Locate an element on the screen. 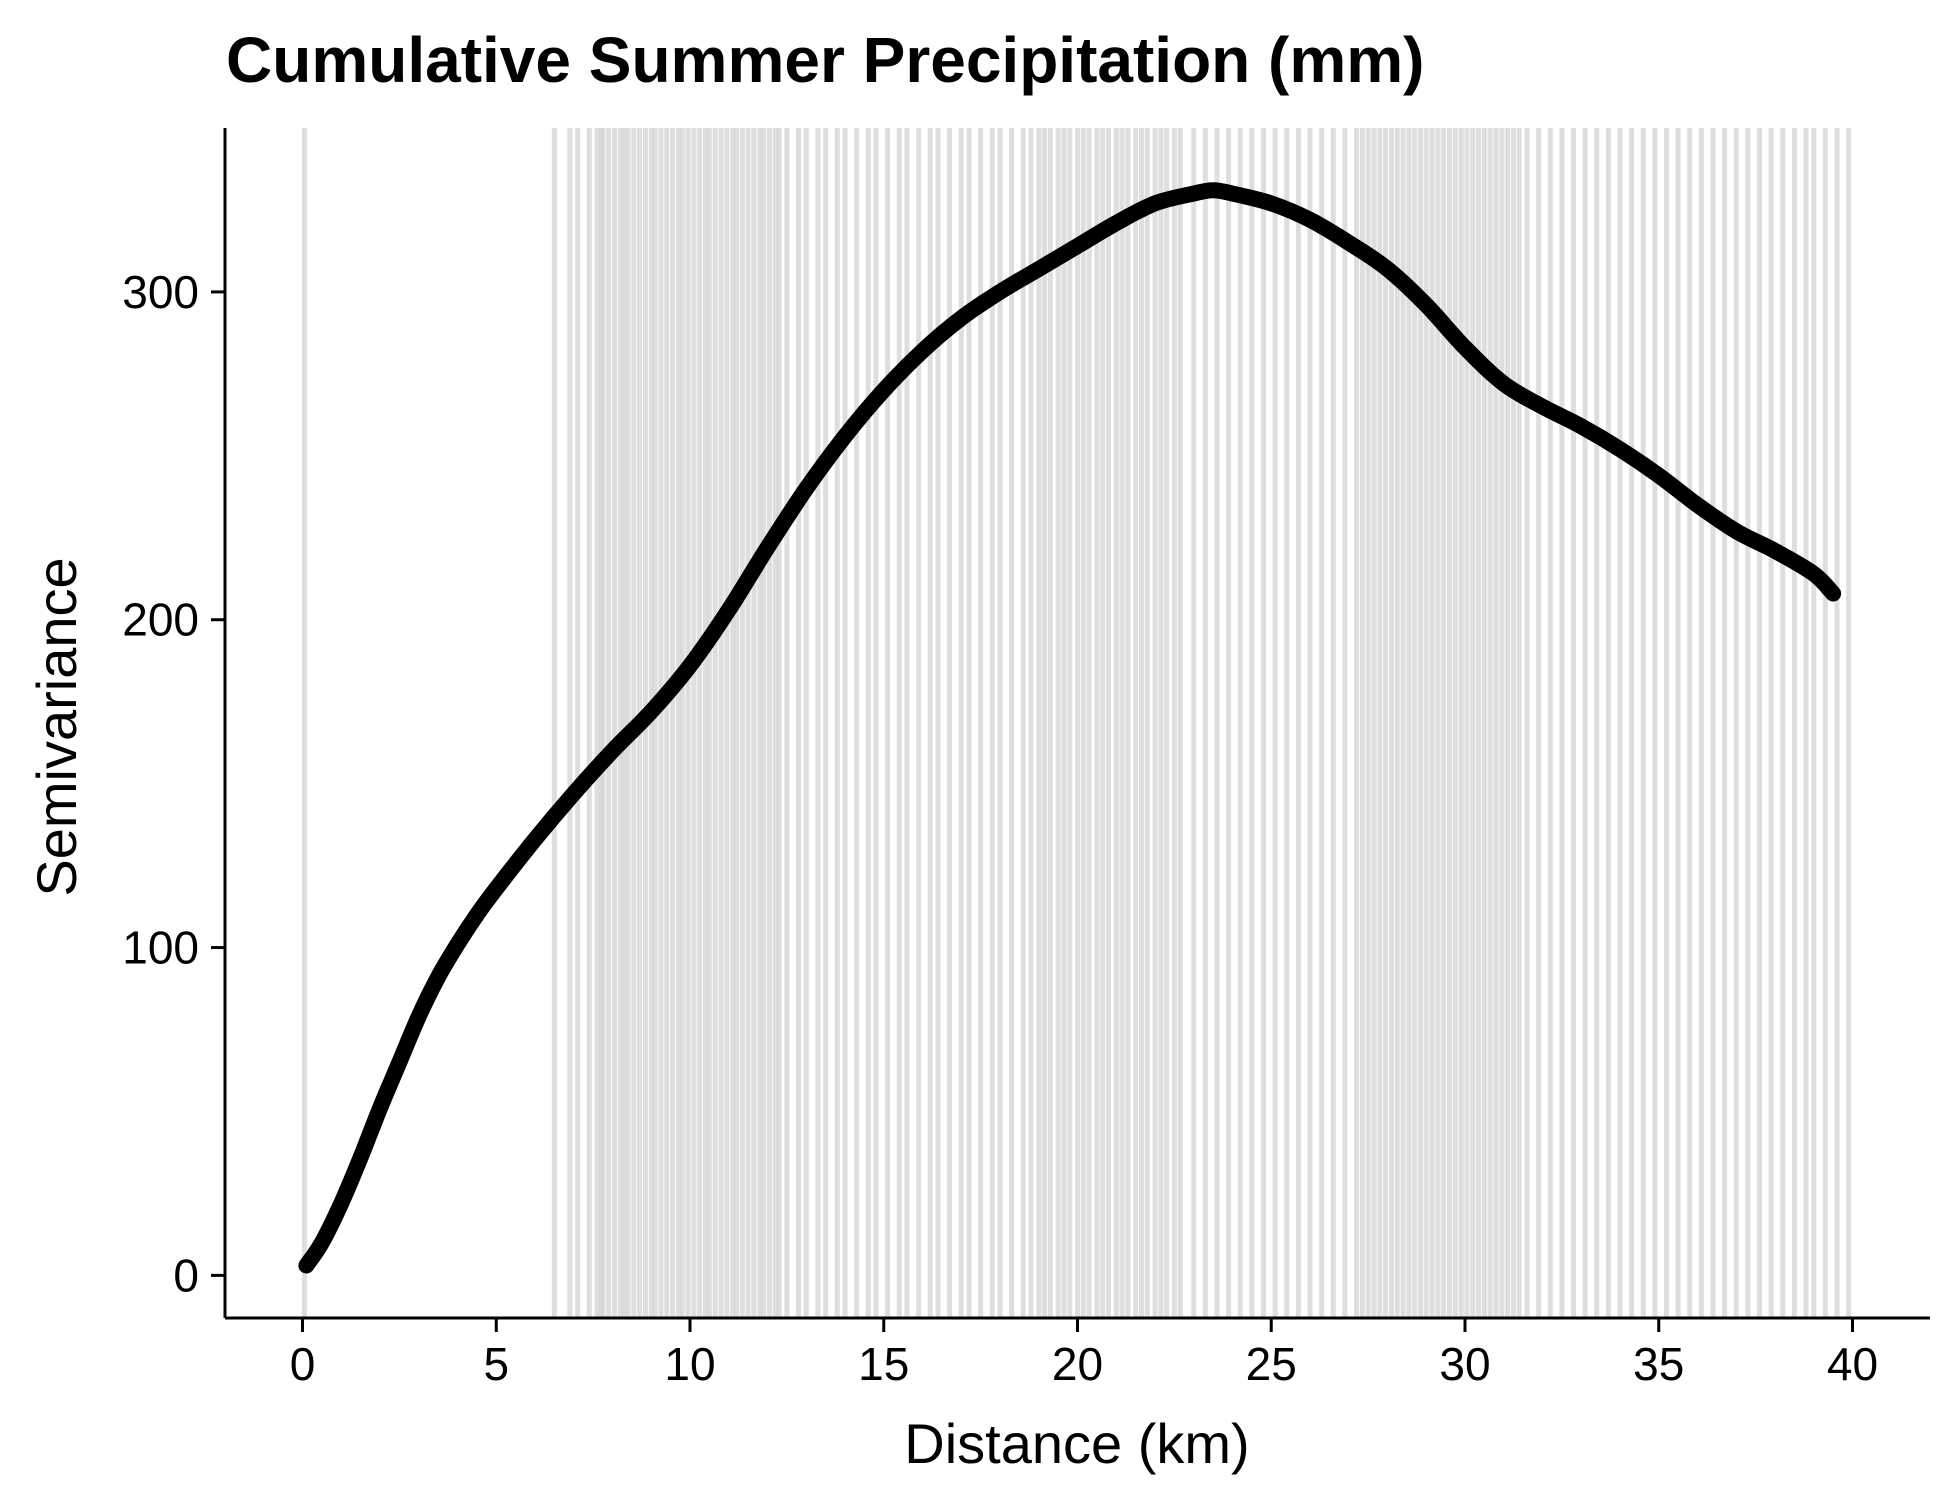 The height and width of the screenshot is (1500, 1950). y-tick-label: 0 is located at coordinates (186, 1275).